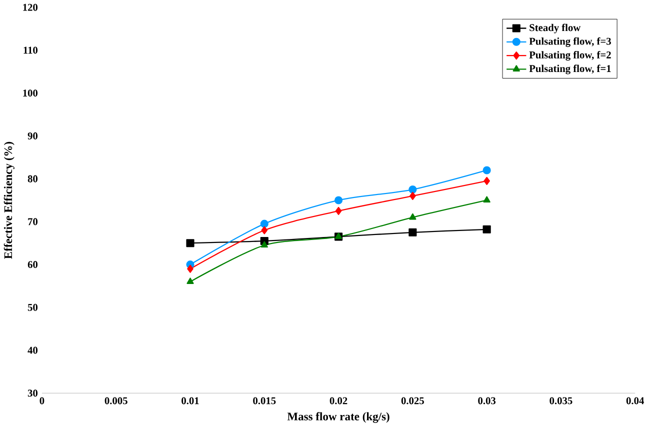 The height and width of the screenshot is (427, 648). I want to click on x-tick-label: 0.01, so click(190, 400).